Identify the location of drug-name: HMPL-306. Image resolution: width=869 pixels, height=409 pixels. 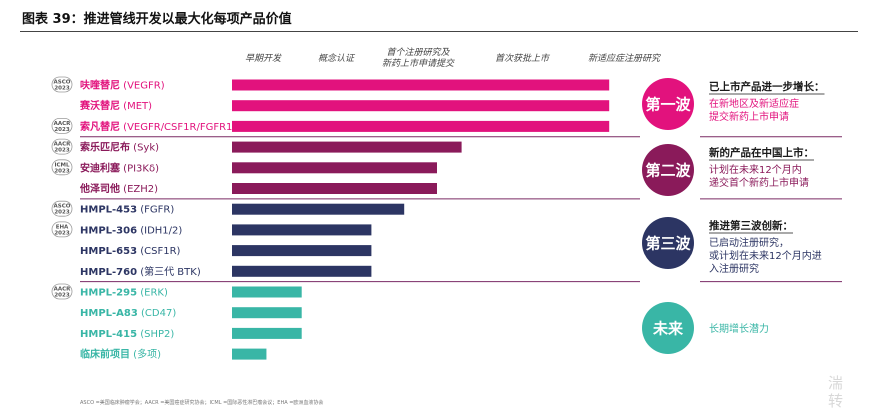
(108, 230).